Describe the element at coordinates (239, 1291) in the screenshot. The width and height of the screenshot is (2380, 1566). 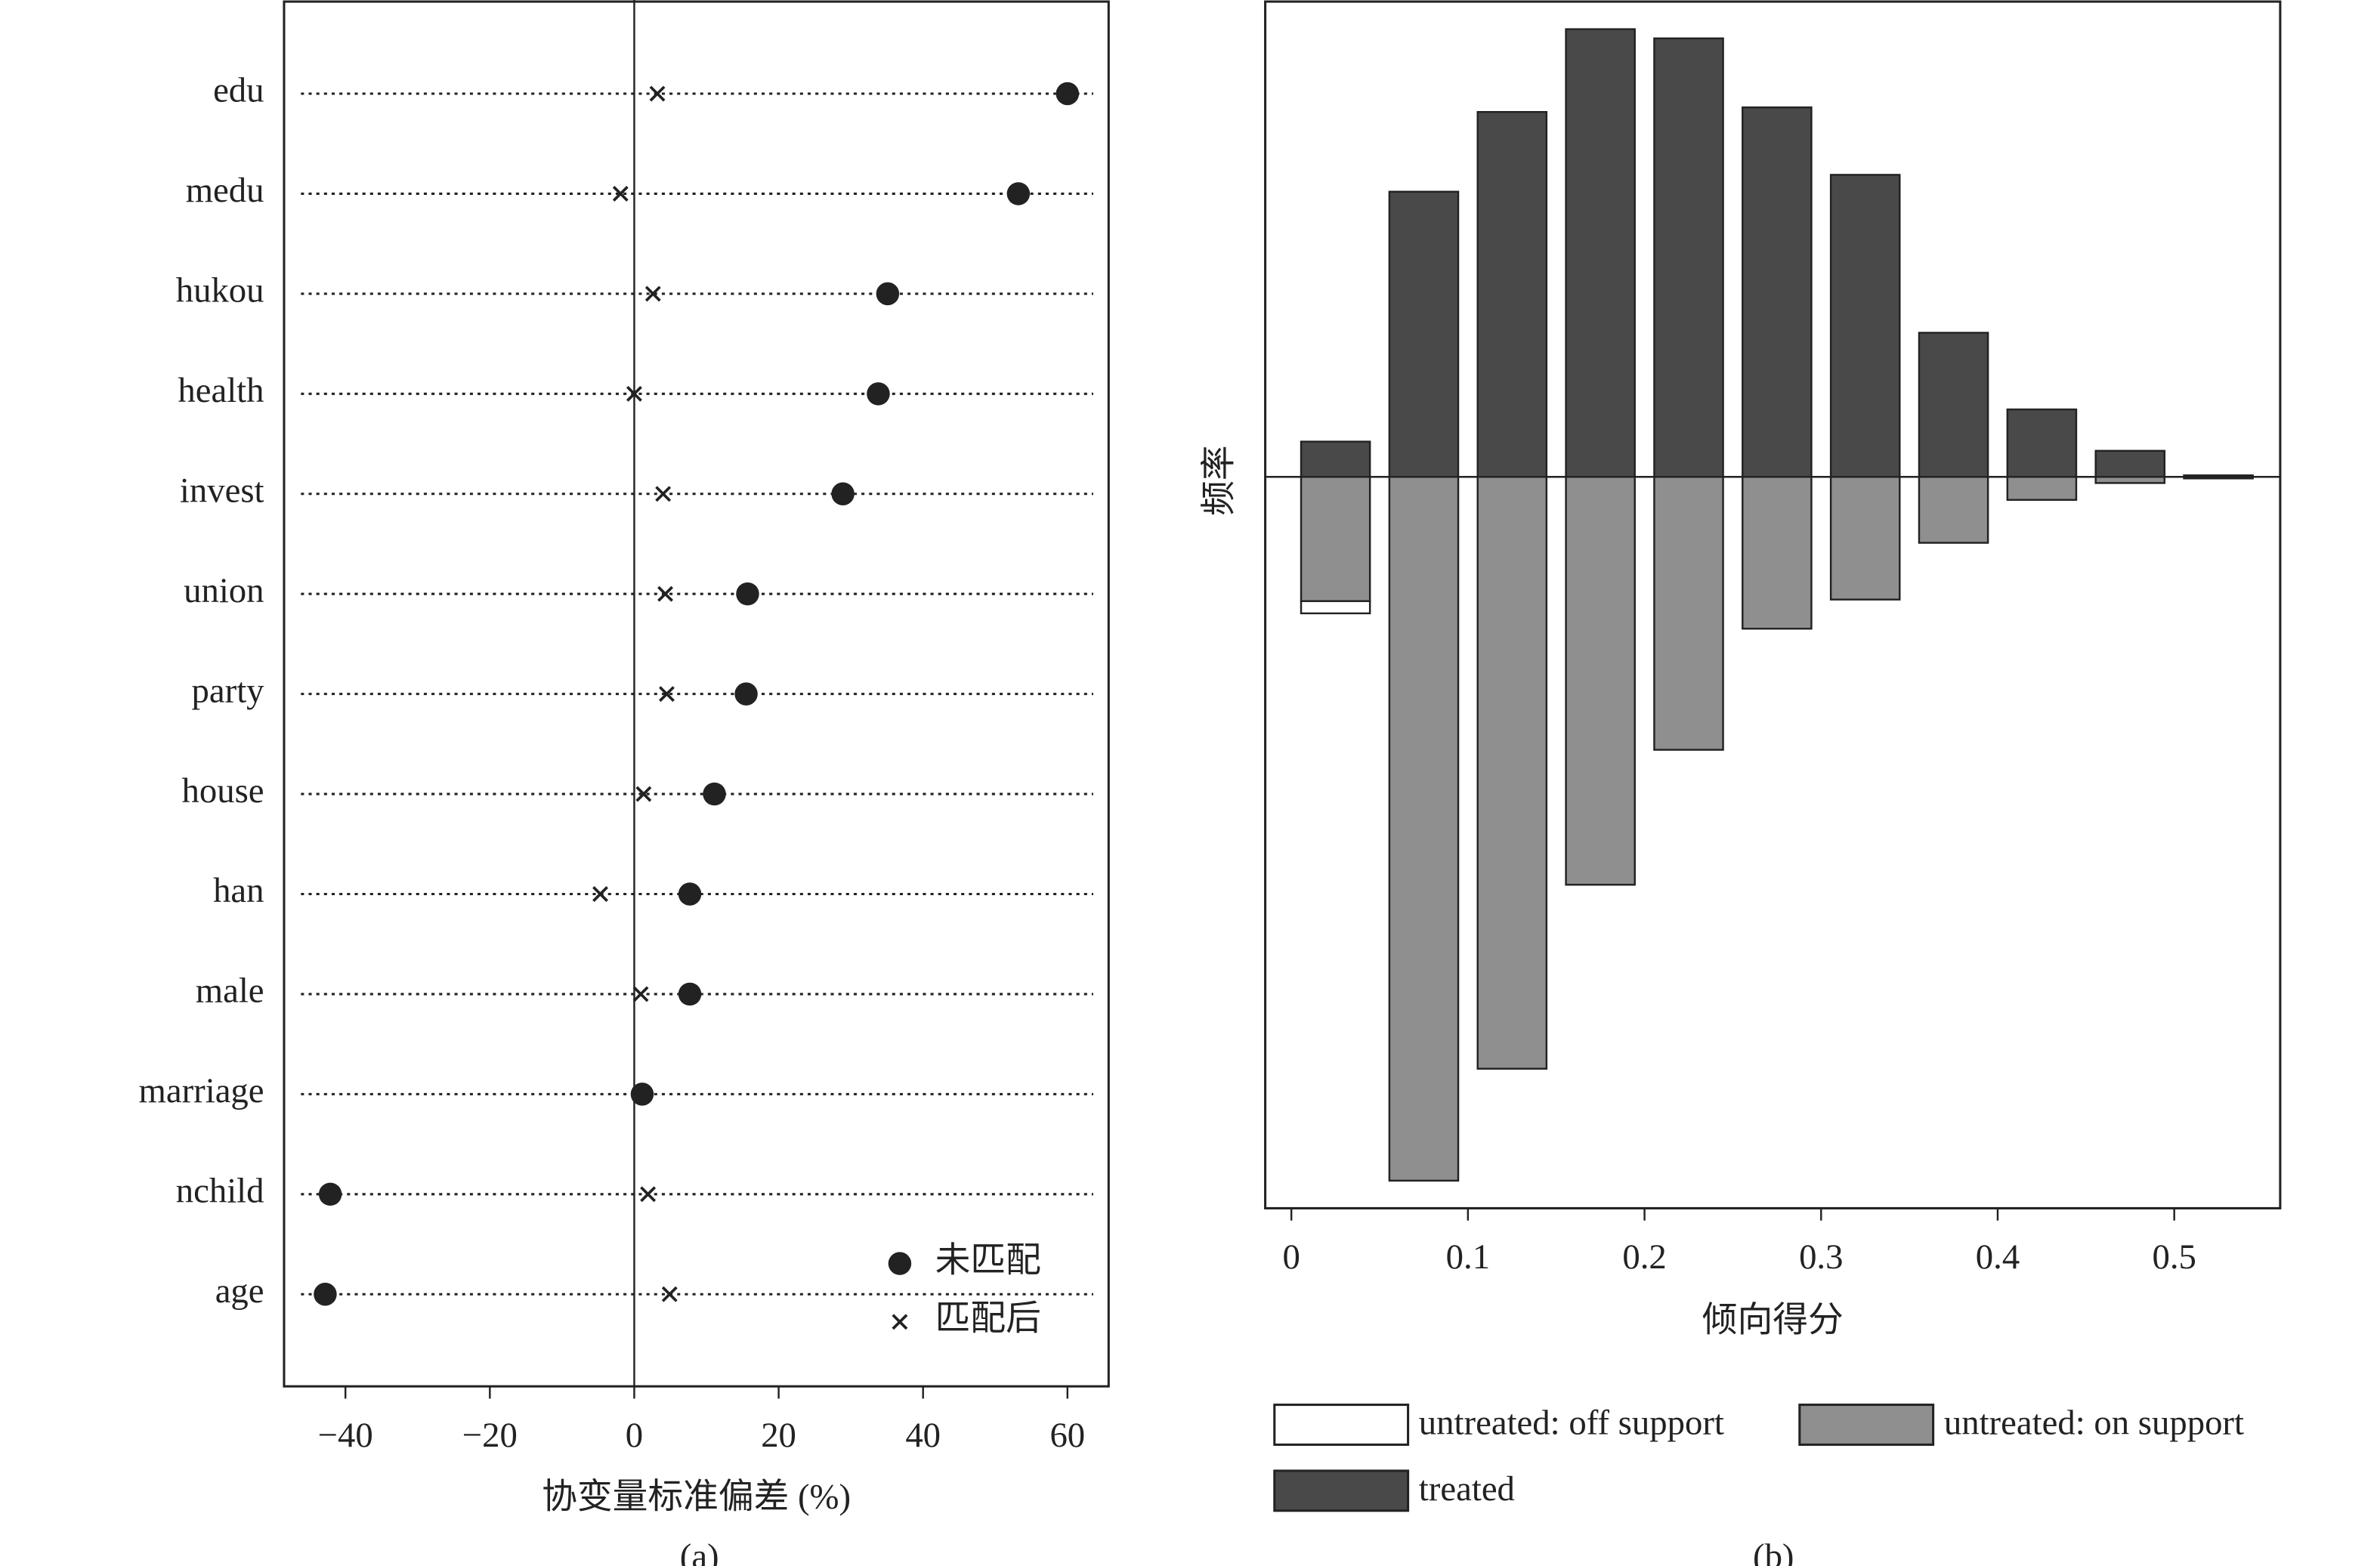
I see `y-tick-label: age` at that location.